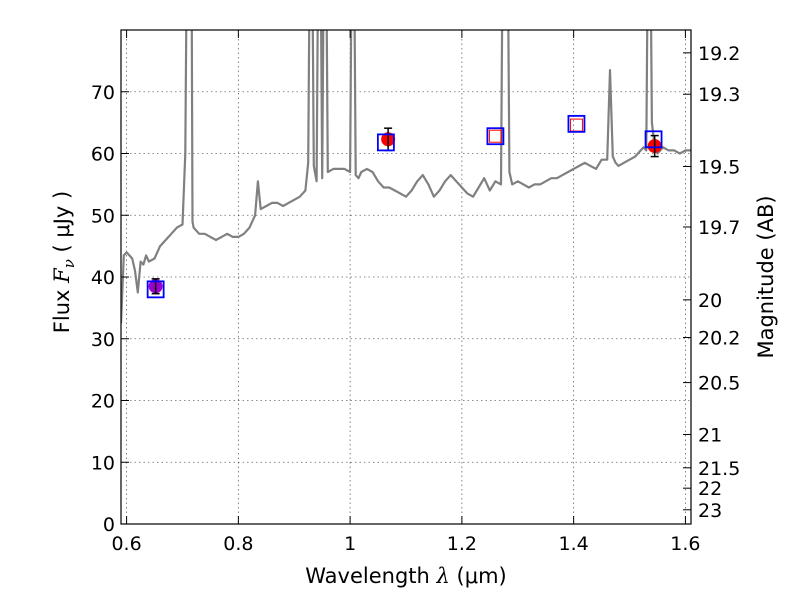  Describe the element at coordinates (238, 544) in the screenshot. I see `x-tick-label: 0.8` at that location.